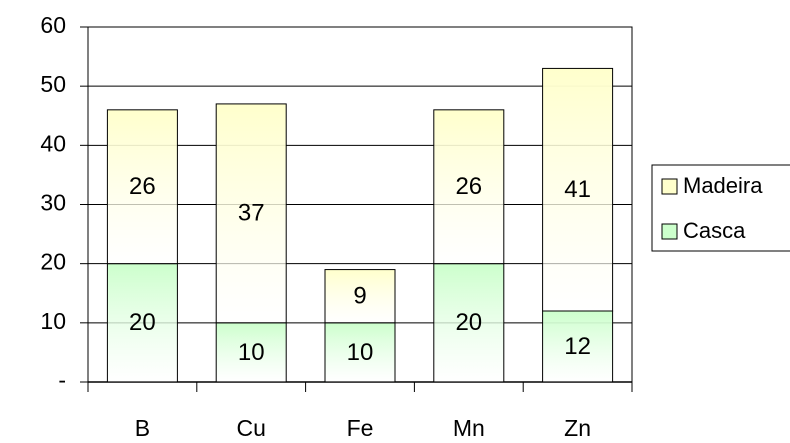  What do you see at coordinates (62, 380) in the screenshot?
I see `y-tick-label: -` at bounding box center [62, 380].